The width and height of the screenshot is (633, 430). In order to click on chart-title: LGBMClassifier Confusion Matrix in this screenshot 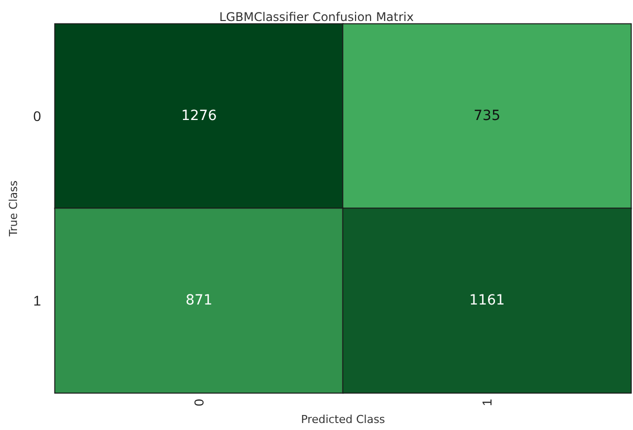, I will do `click(316, 17)`.